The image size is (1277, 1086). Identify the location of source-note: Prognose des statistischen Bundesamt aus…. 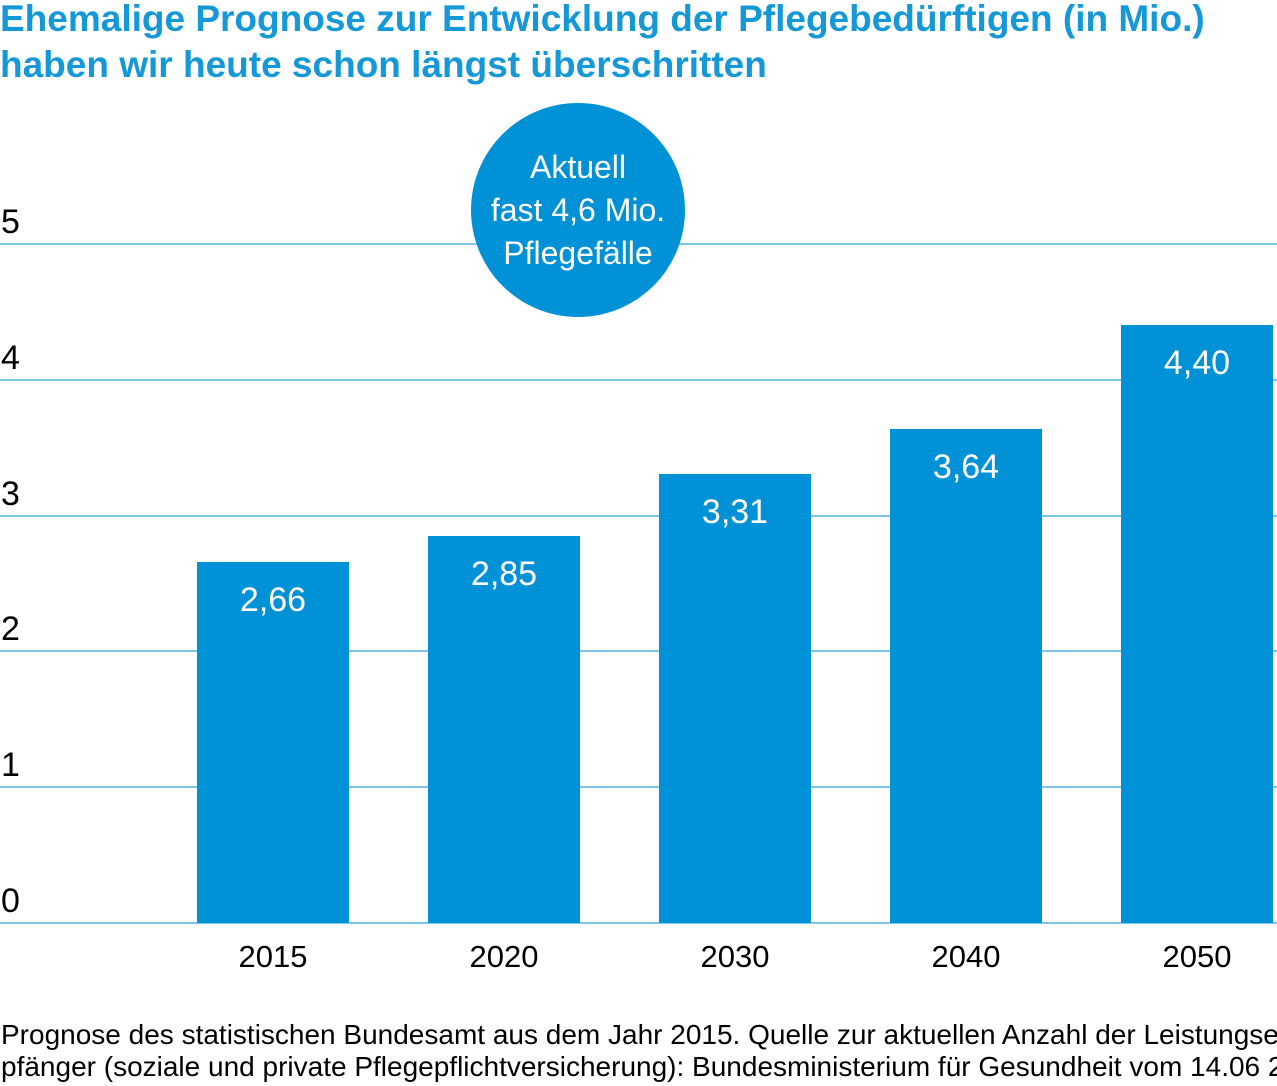
(639, 1051).